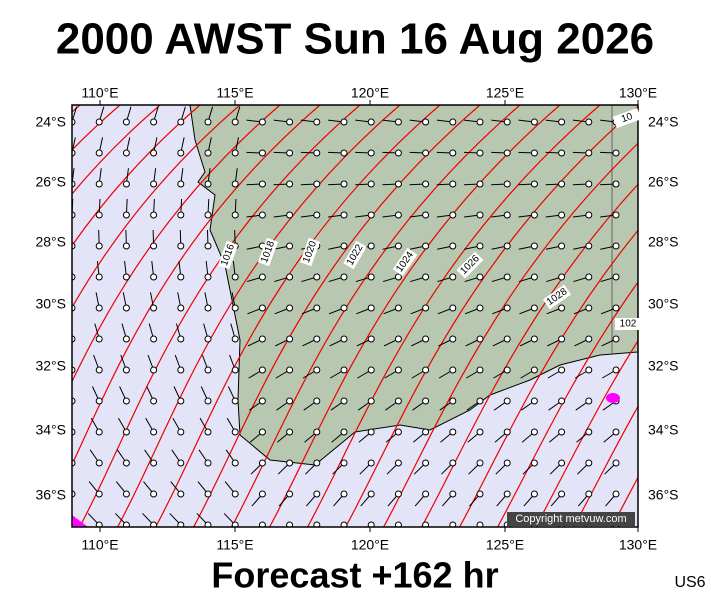 This screenshot has width=711, height=605. What do you see at coordinates (355, 39) in the screenshot?
I see `title: 2000 AWST Sun 16 Aug 2026` at bounding box center [355, 39].